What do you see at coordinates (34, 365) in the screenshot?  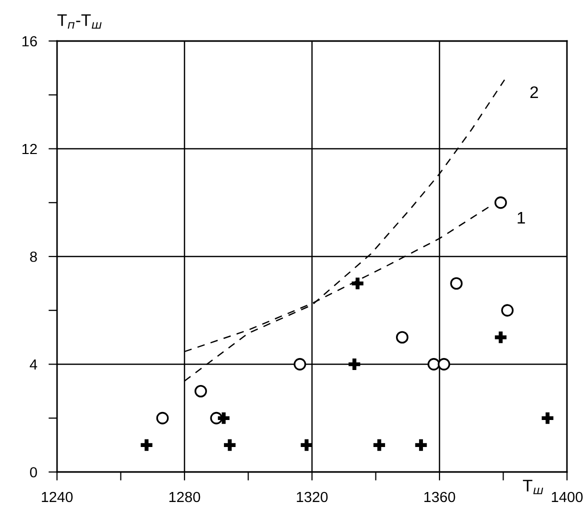 I see `y-tick-label: 4` at bounding box center [34, 365].